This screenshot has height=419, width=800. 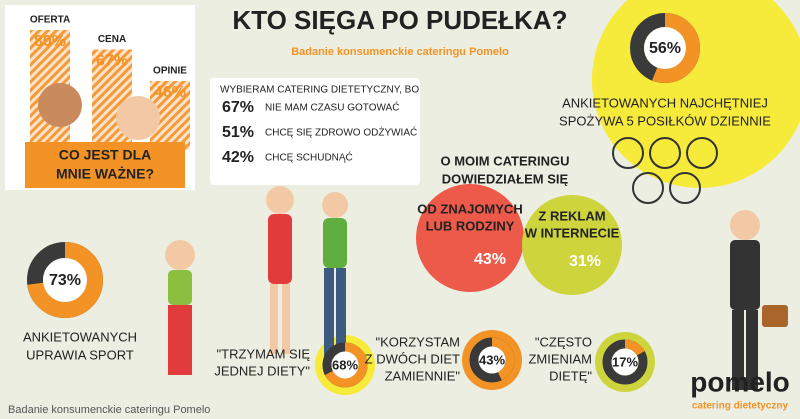 I want to click on bar-label: 67%, so click(x=112, y=61).